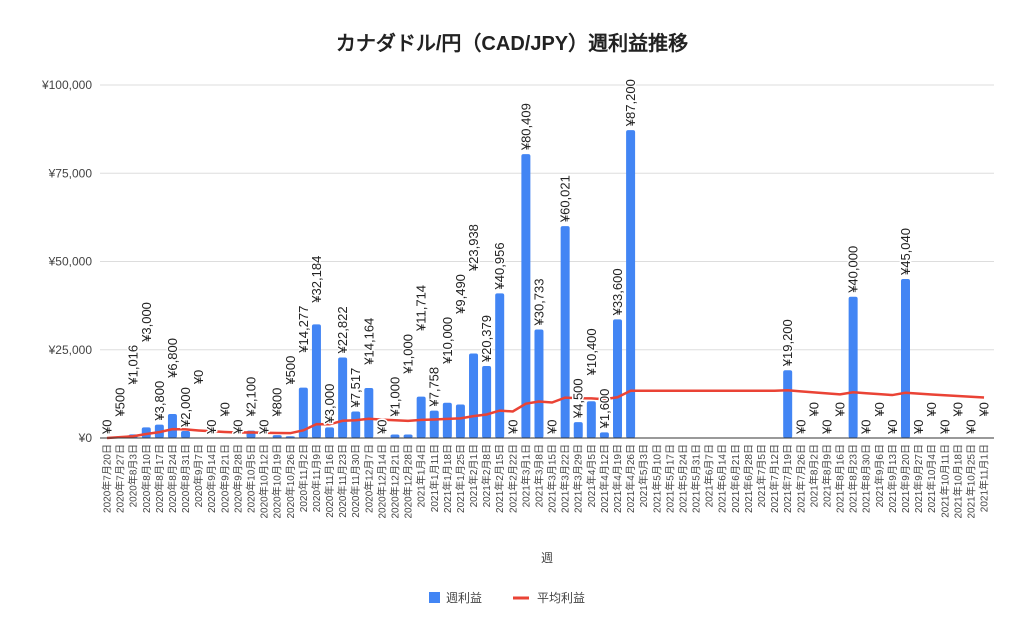 The width and height of the screenshot is (1024, 638). I want to click on y-tick-label: ¥100,000, so click(66, 85).